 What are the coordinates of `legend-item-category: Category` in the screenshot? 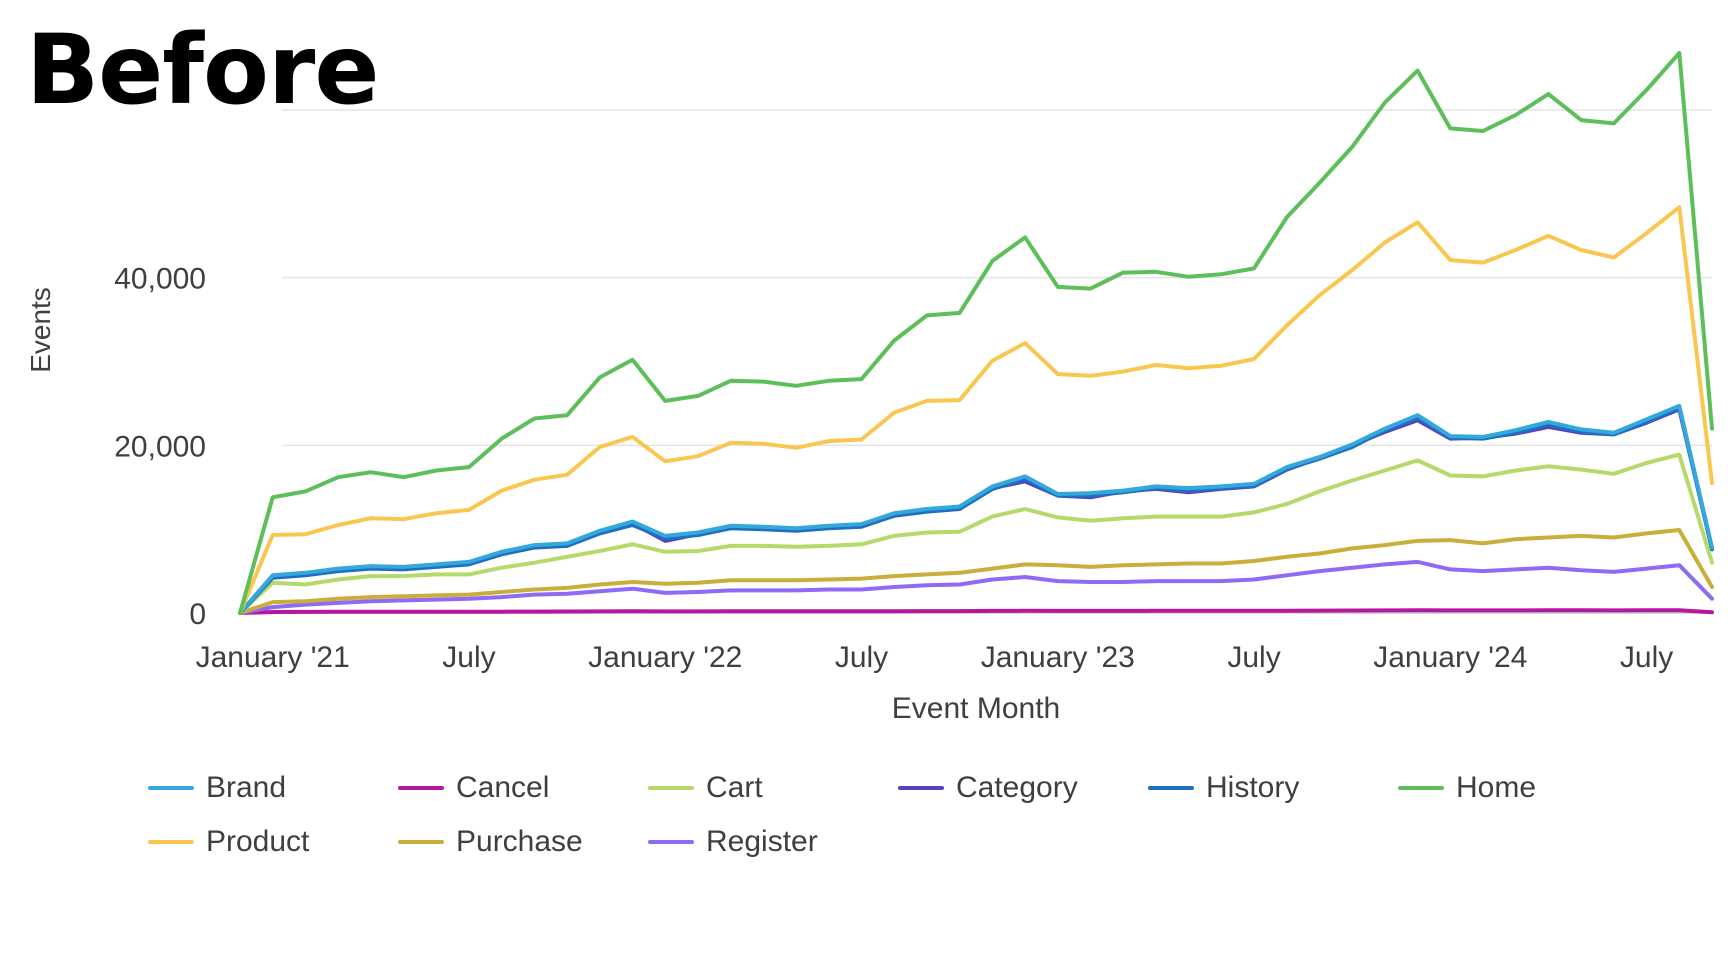 It's located at (1023, 788).